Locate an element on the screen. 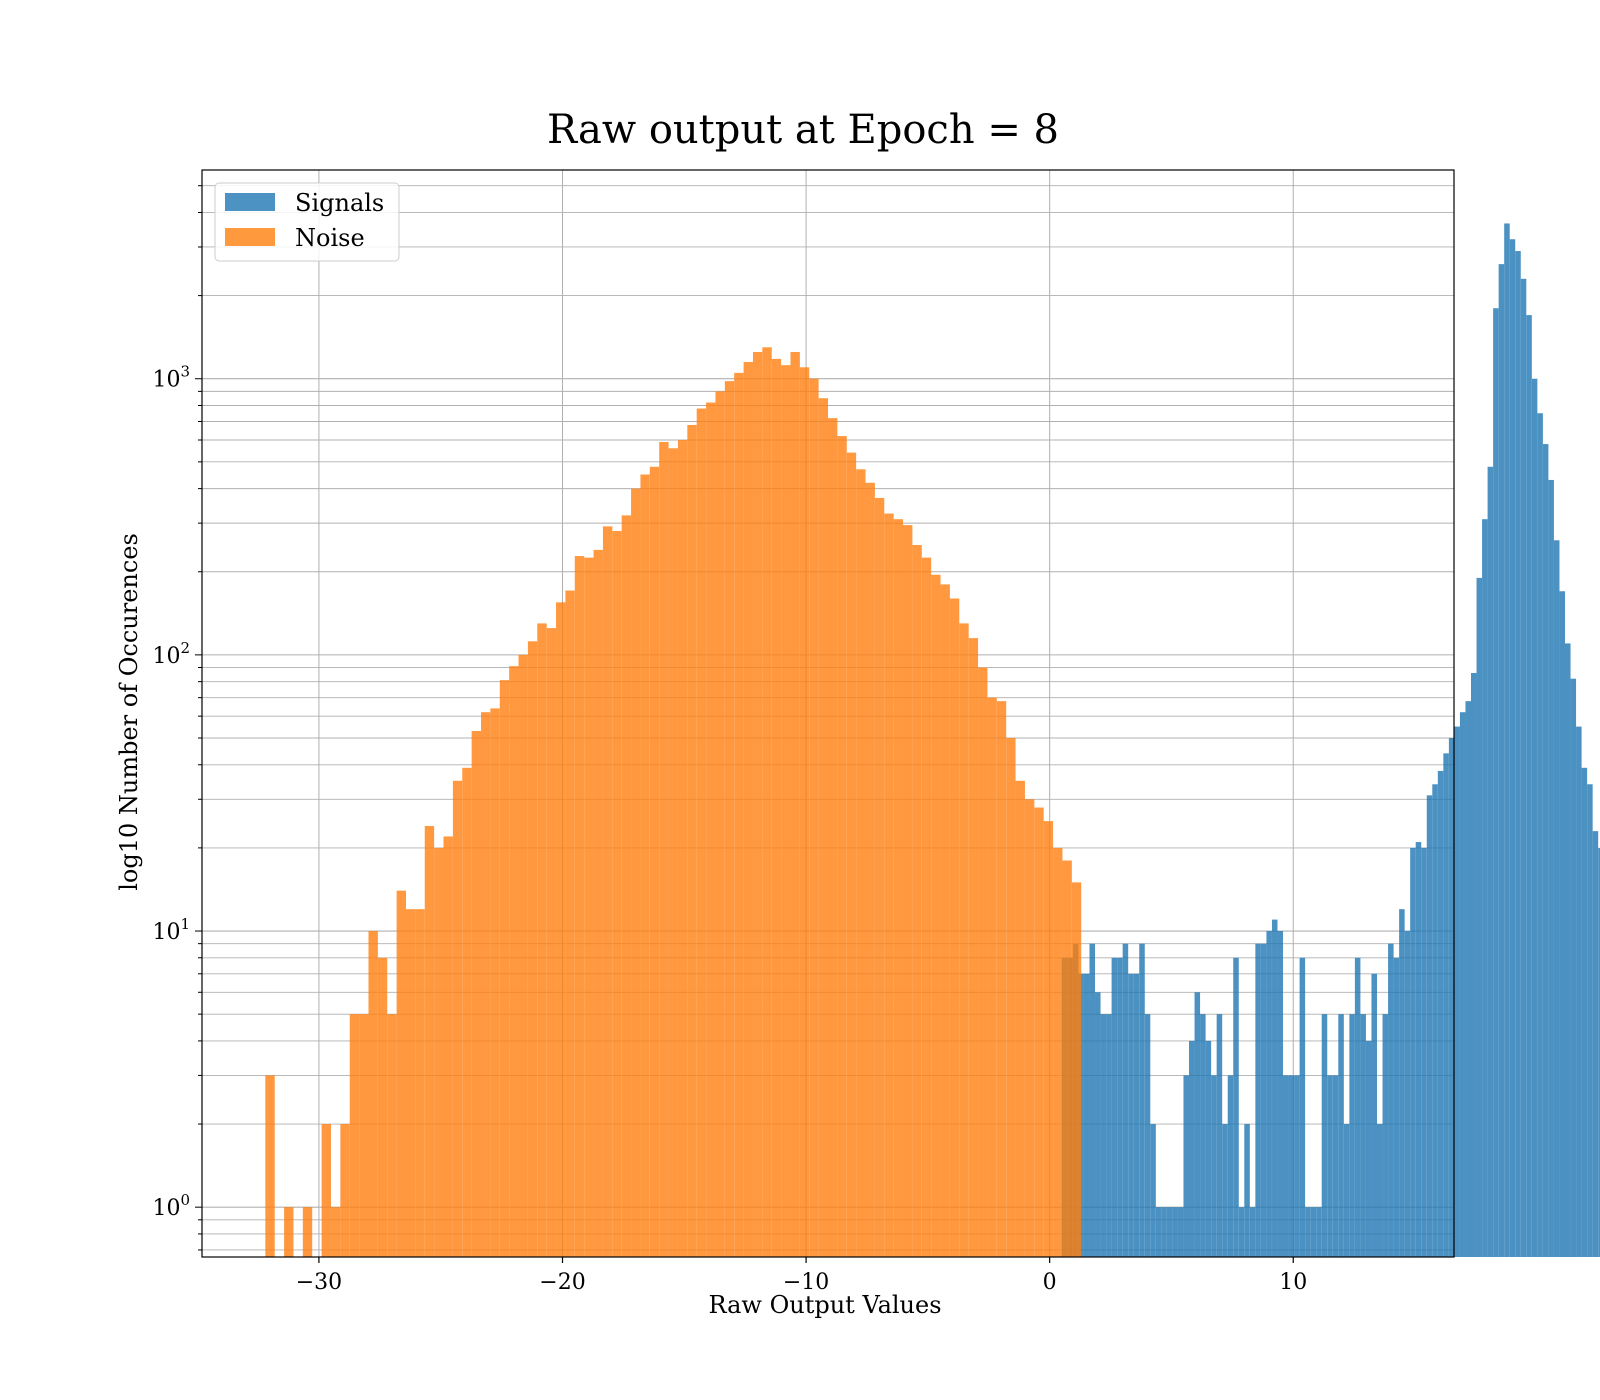 The image size is (1600, 1400). x-tick-label: −20 is located at coordinates (562, 1282).